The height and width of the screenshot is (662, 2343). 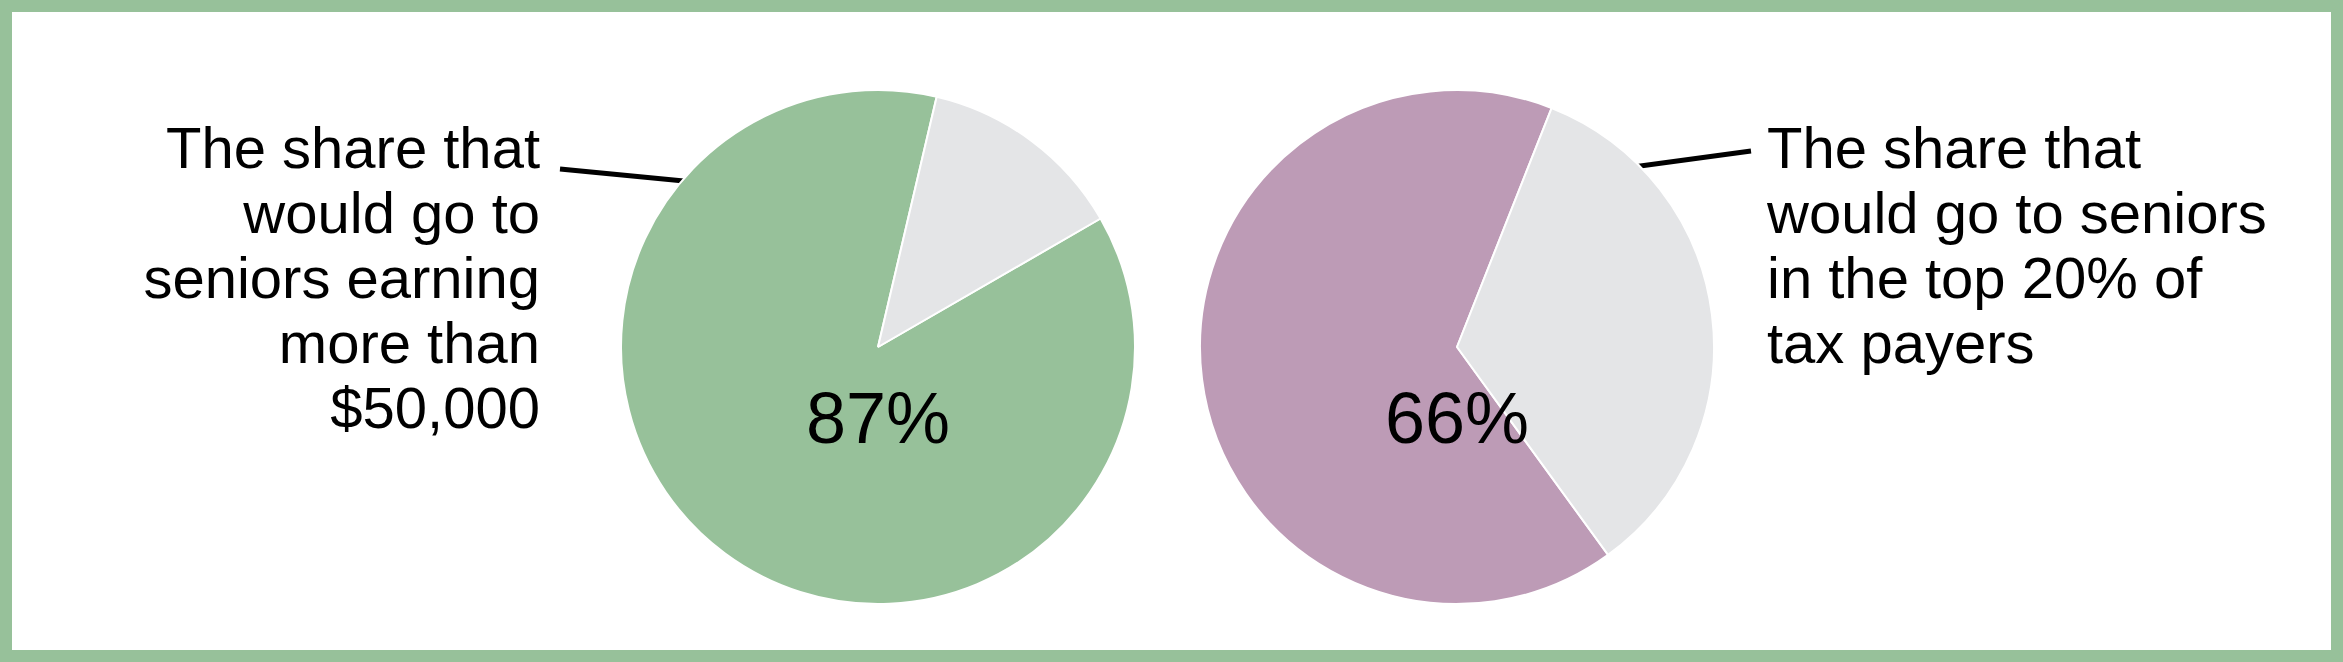 I want to click on data-label: 87%, so click(x=878, y=417).